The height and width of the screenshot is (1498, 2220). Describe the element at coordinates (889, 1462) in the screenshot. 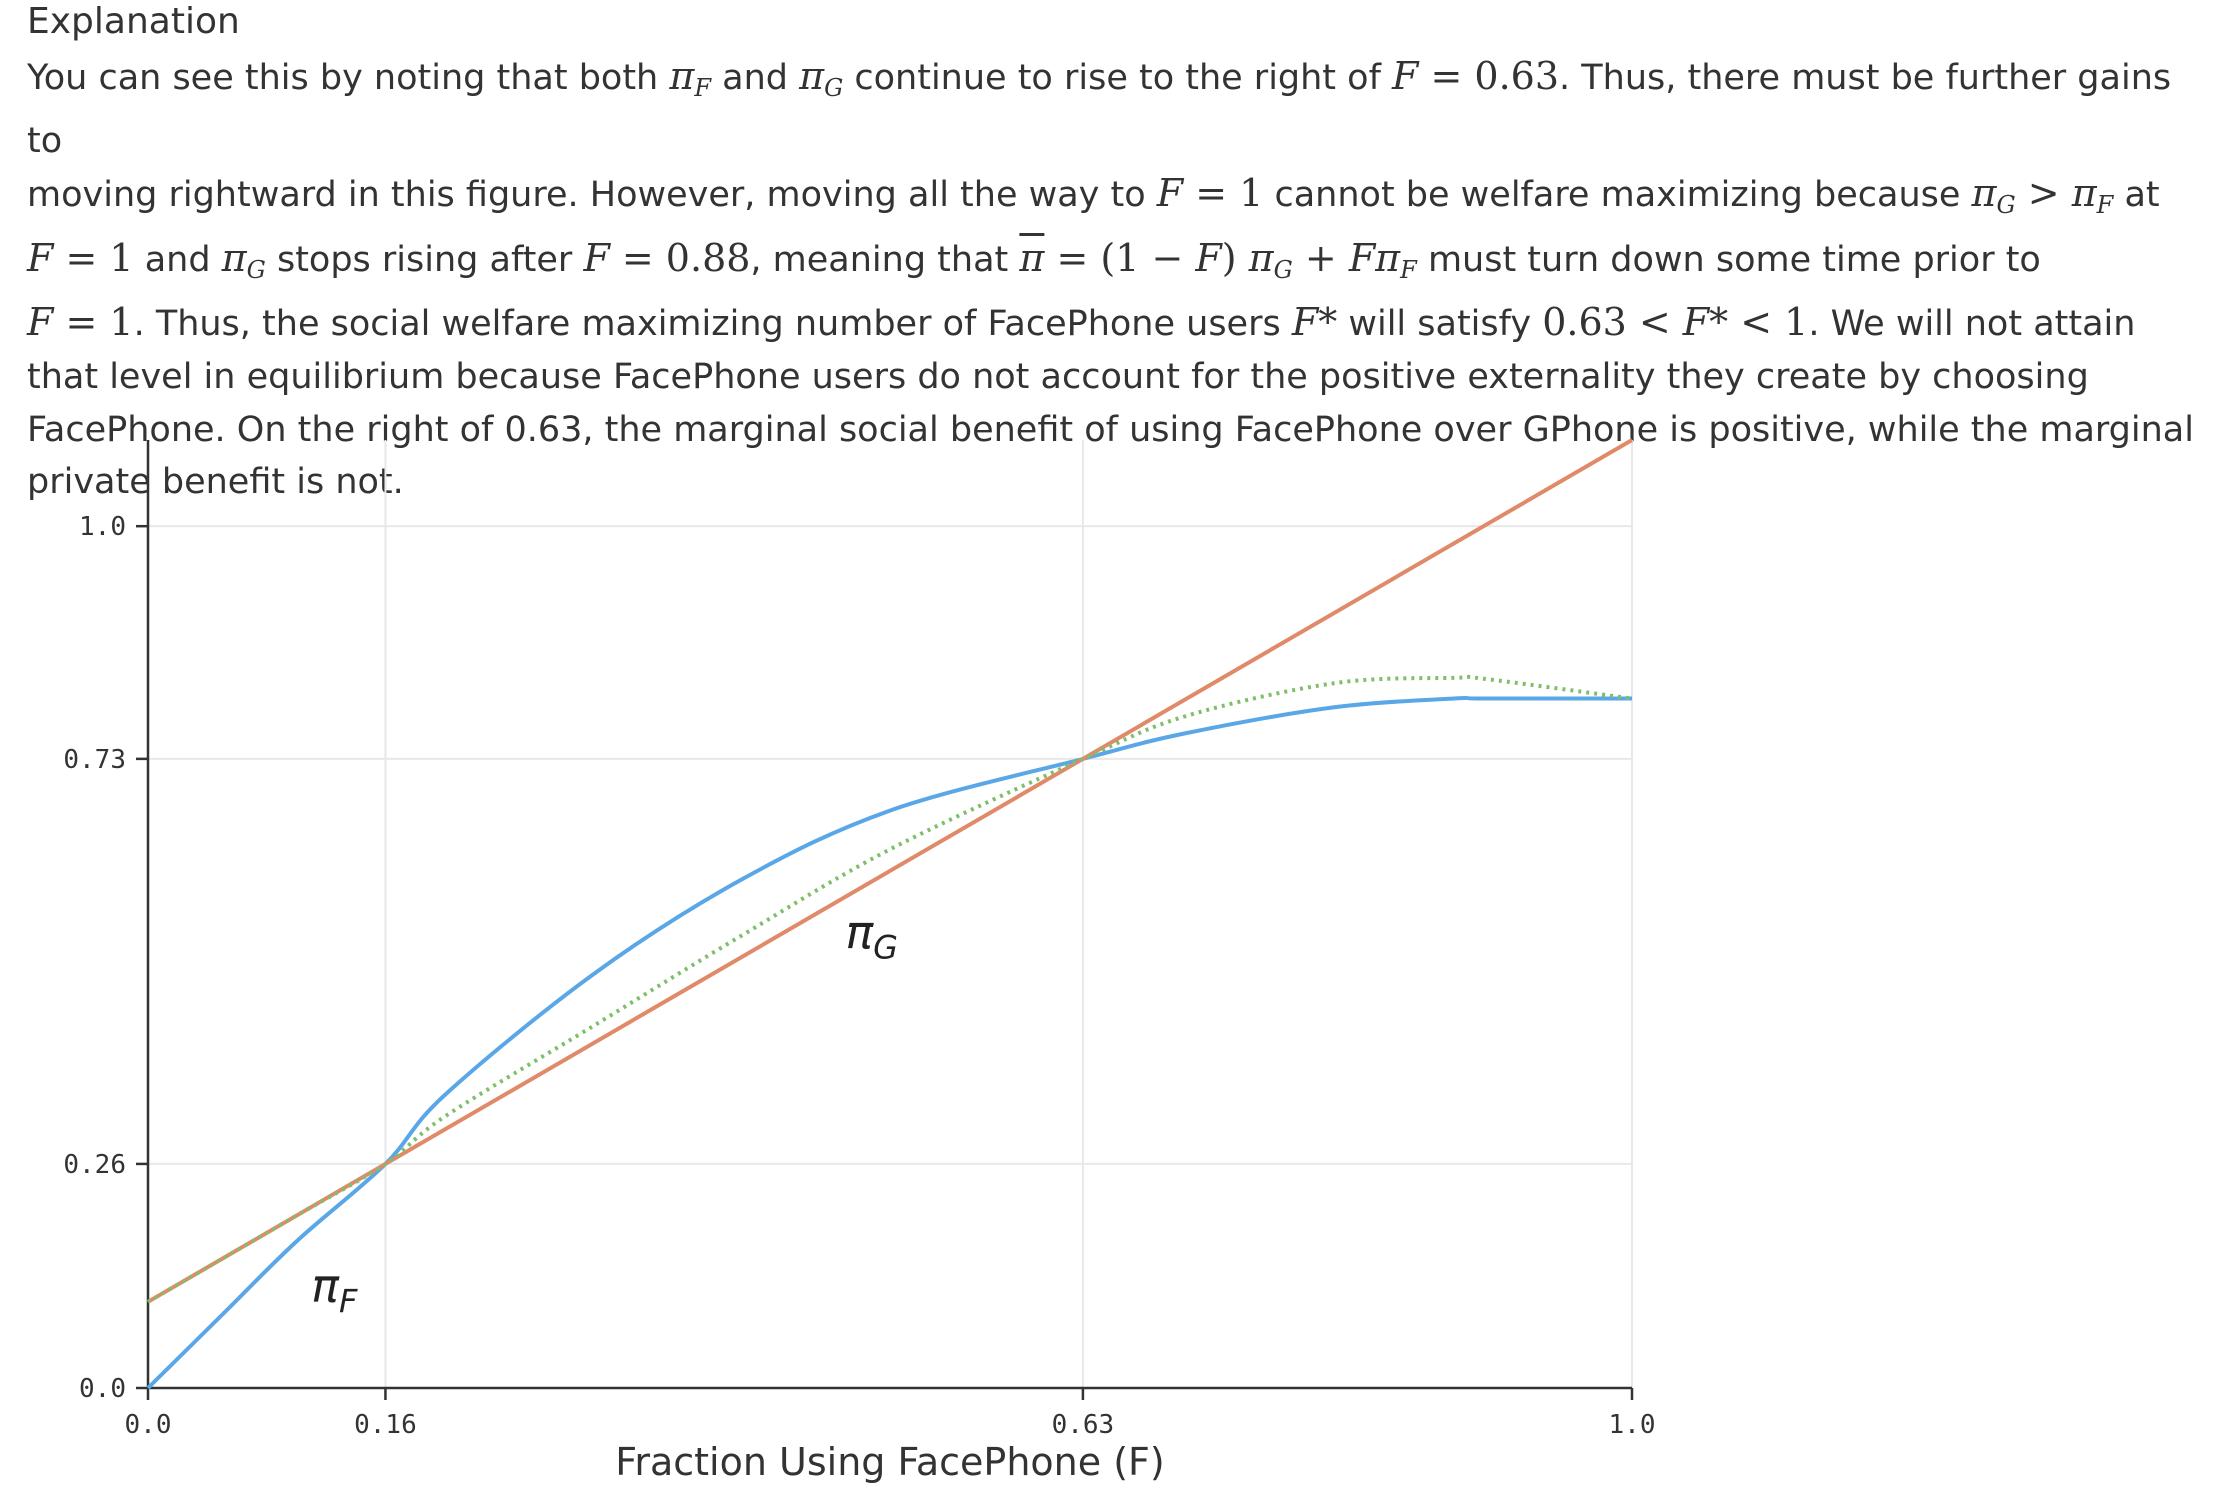

I see `x-axis-label: Fraction Using FacePhone (F)` at that location.